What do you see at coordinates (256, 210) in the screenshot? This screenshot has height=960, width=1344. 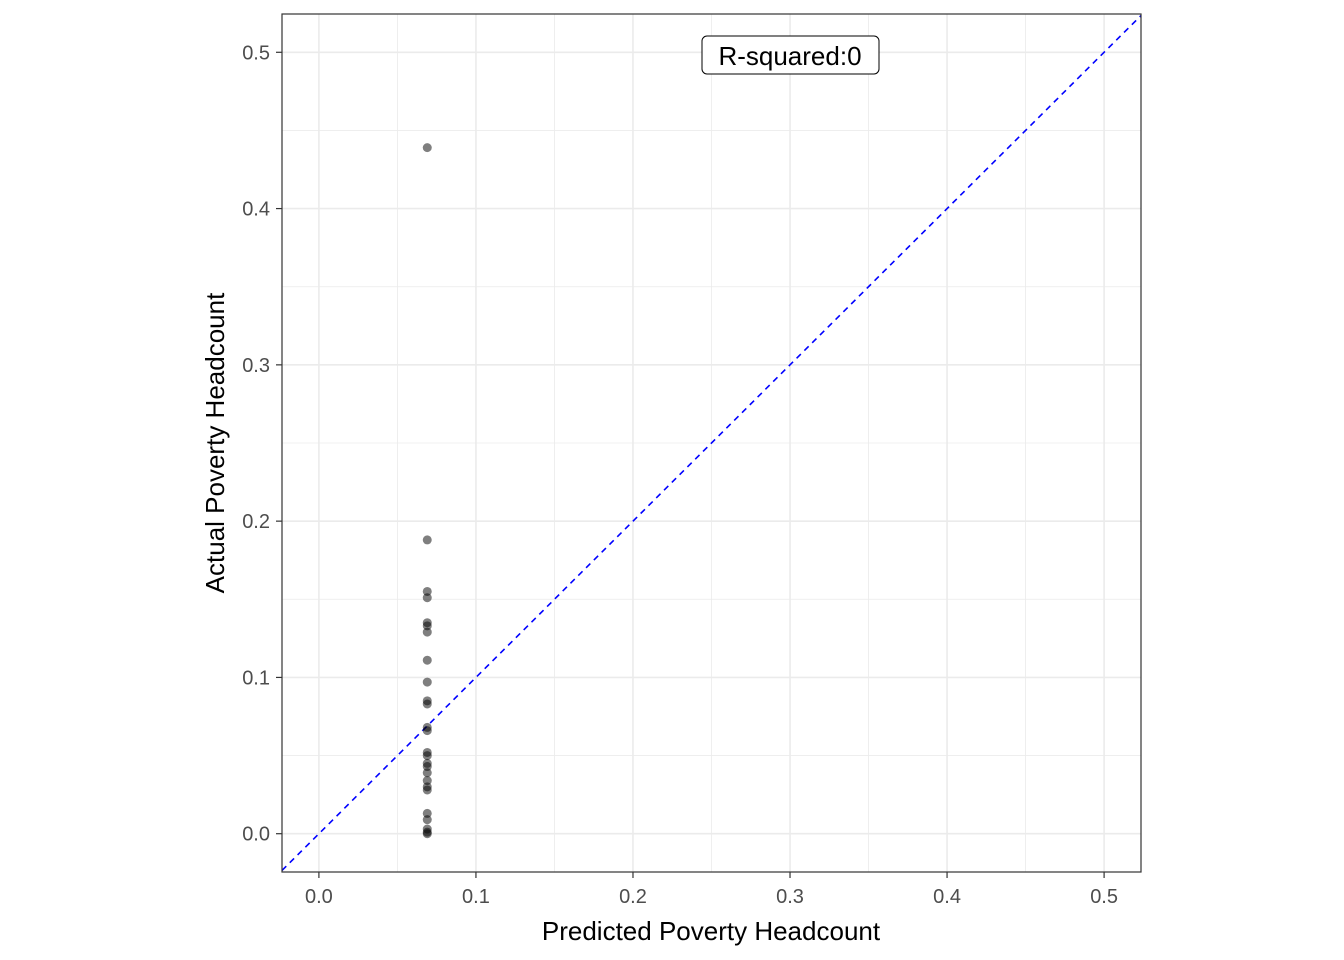 I see `y-tick-label: 0.4` at bounding box center [256, 210].